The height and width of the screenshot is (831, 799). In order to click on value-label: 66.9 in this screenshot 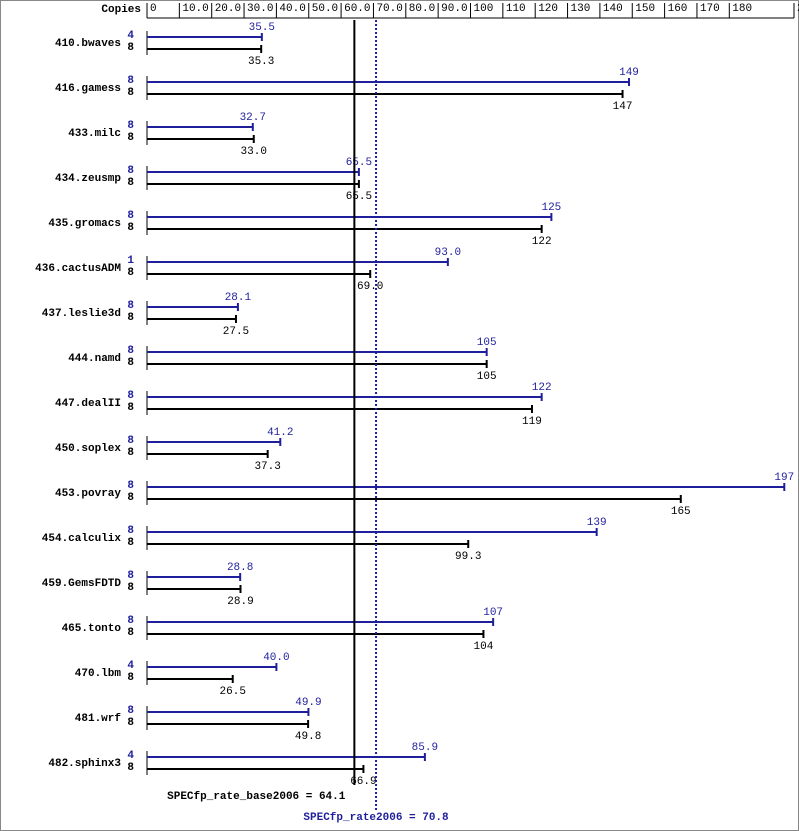, I will do `click(363, 782)`.